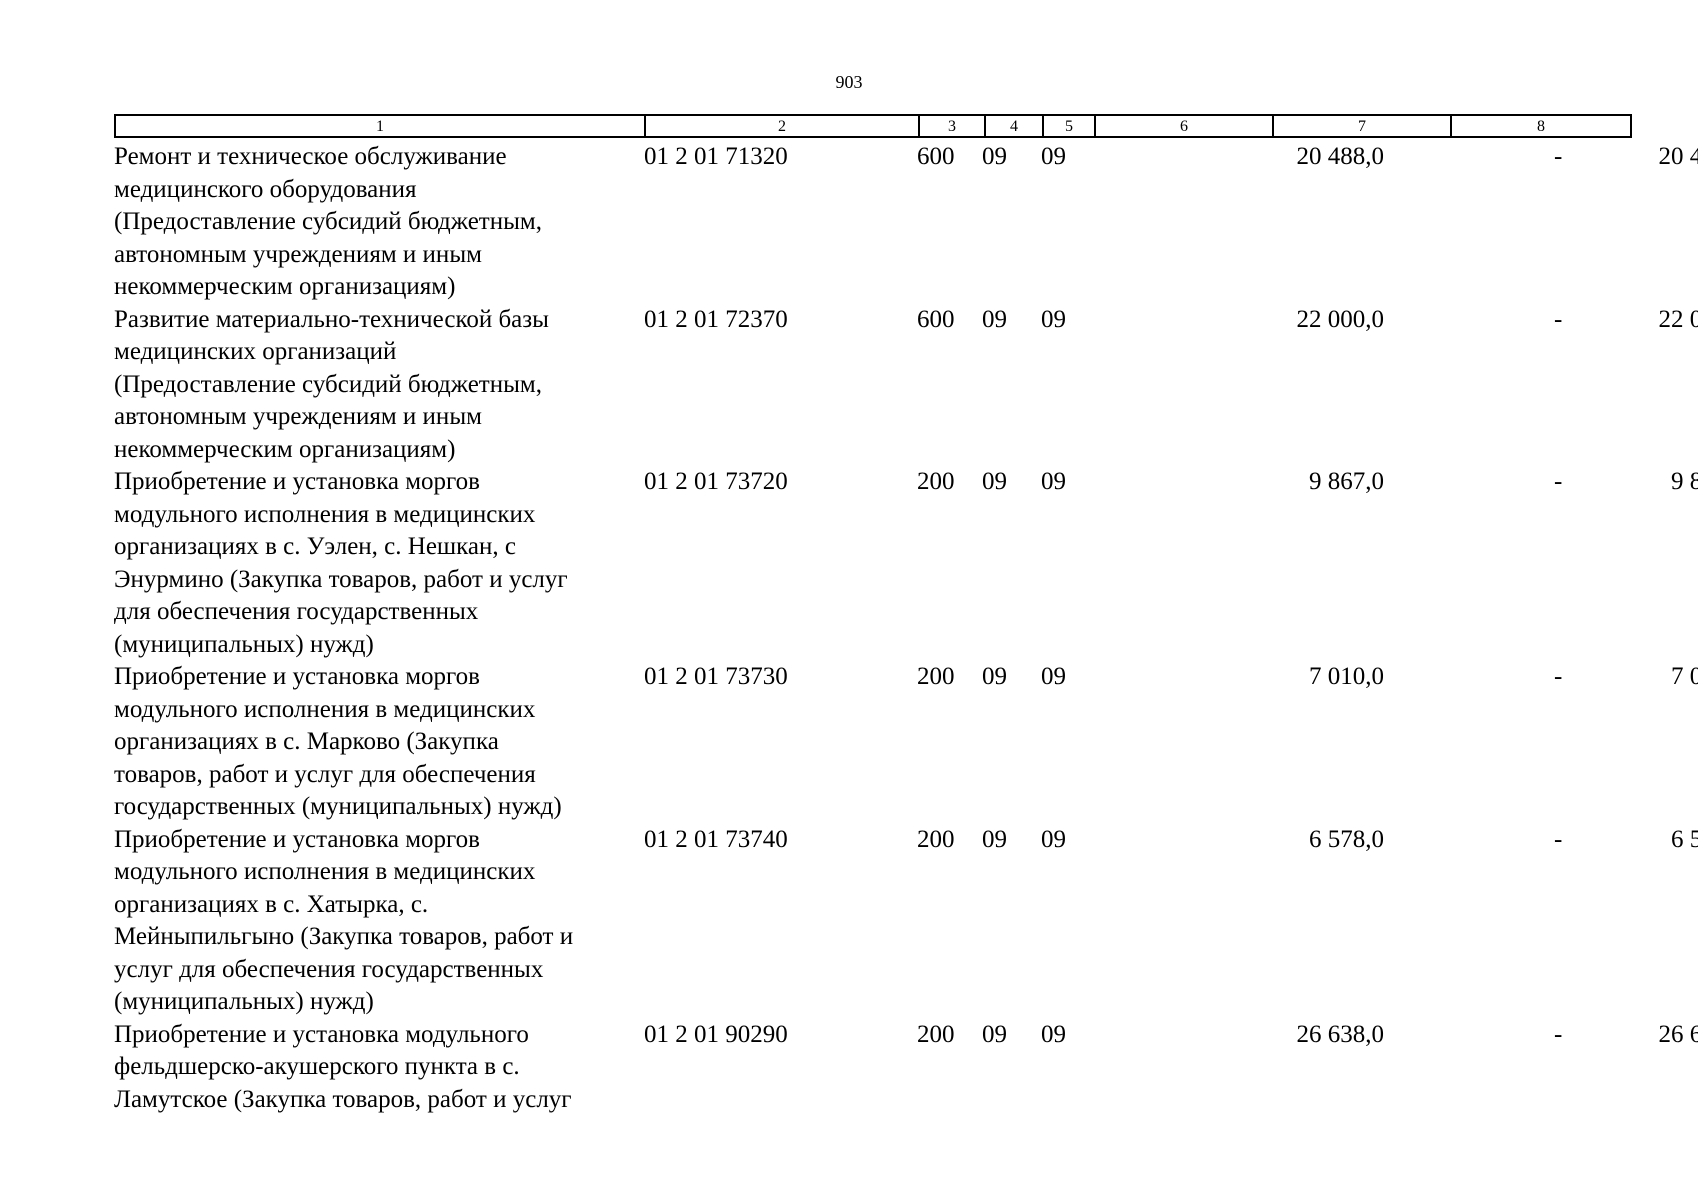 This screenshot has width=1698, height=1200. I want to click on row-total: 7 010,0, so click(1684, 676).